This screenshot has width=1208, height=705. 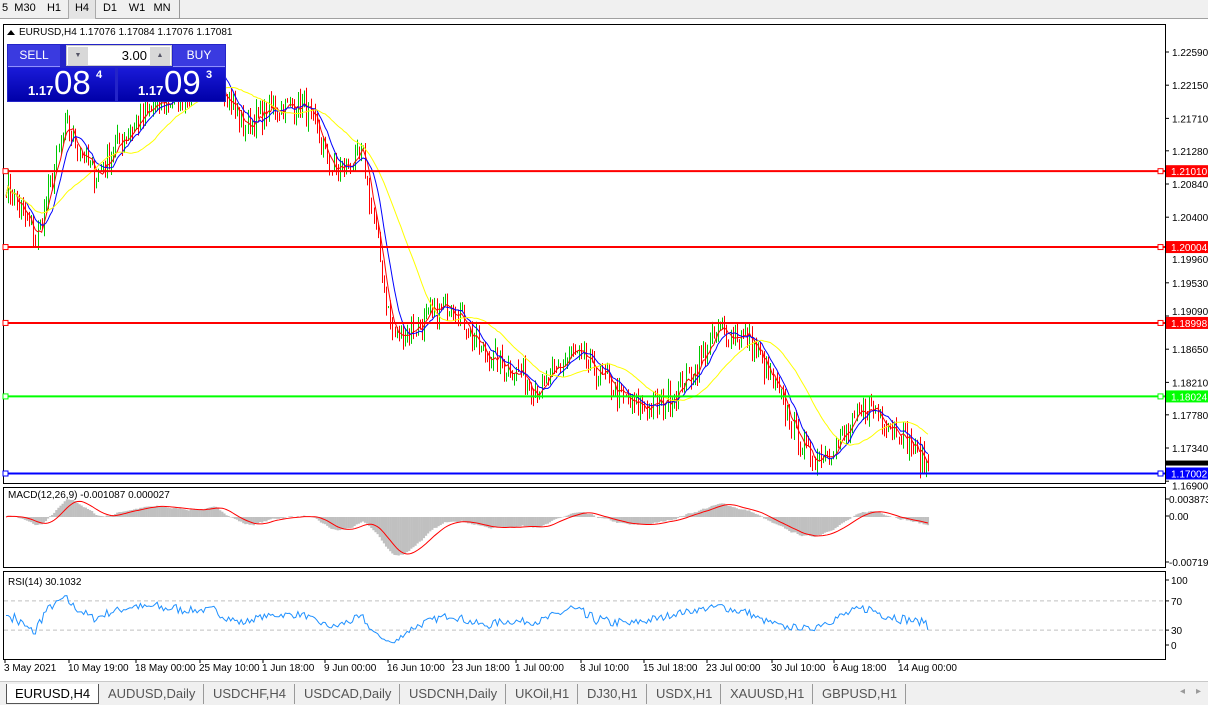 I want to click on time-axis-label: 6 Aug 18:00, so click(x=860, y=668).